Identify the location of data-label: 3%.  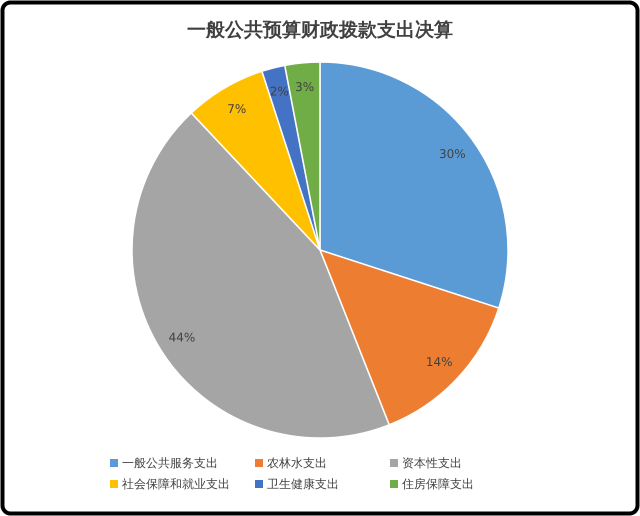
(304, 87).